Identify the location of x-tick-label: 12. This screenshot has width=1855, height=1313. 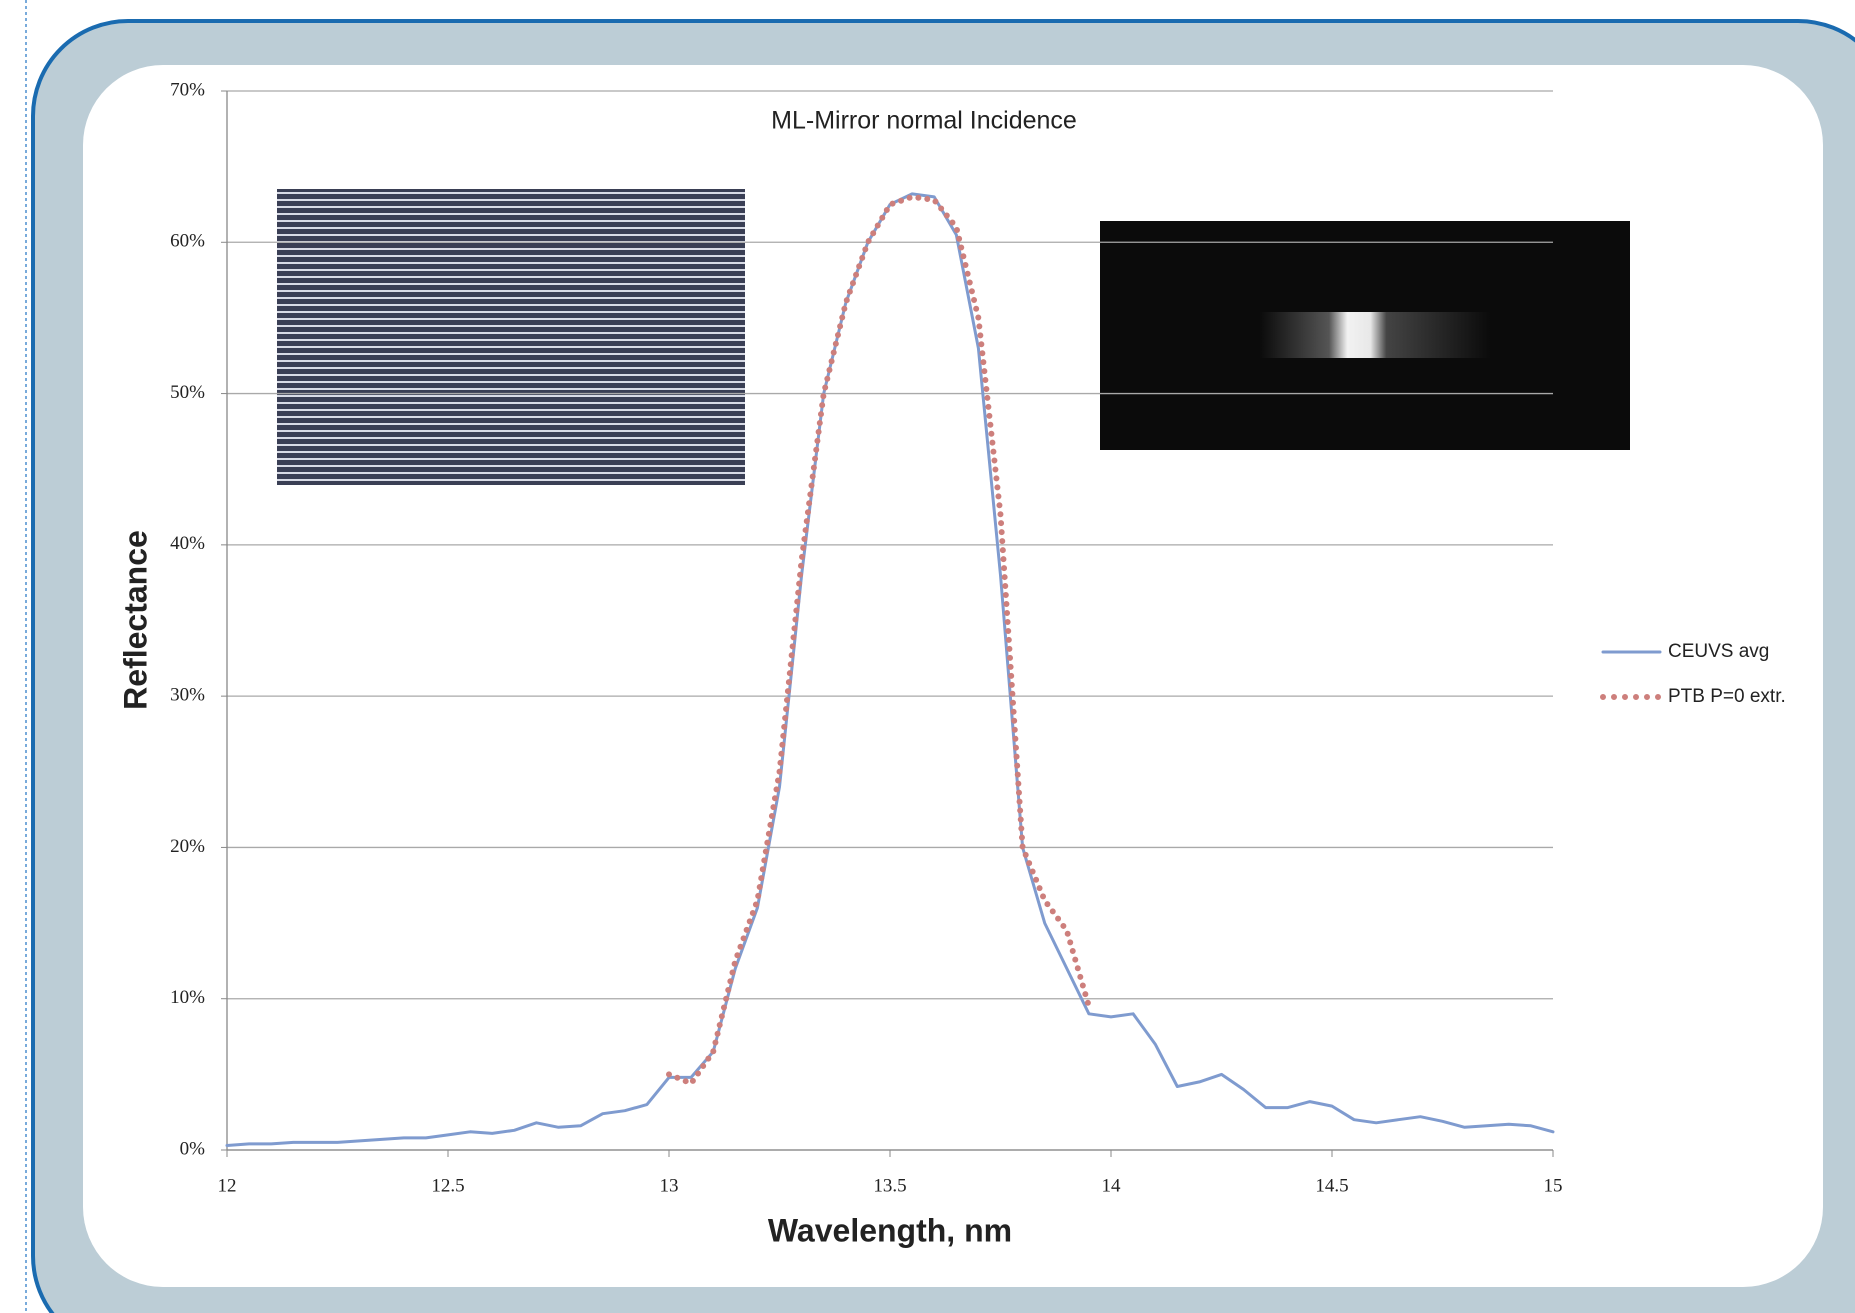
(227, 1185).